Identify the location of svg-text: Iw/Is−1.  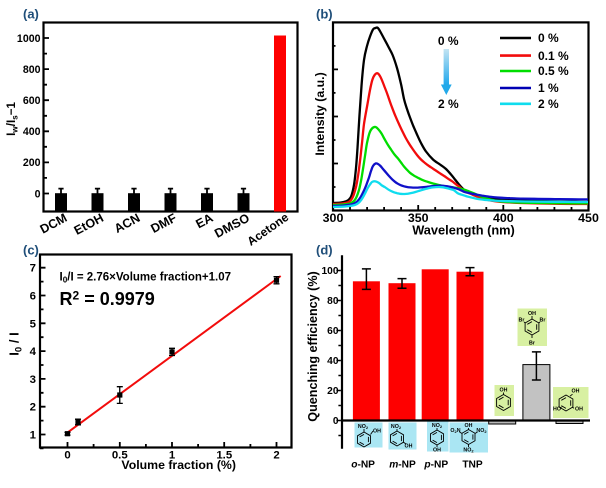
(12, 119).